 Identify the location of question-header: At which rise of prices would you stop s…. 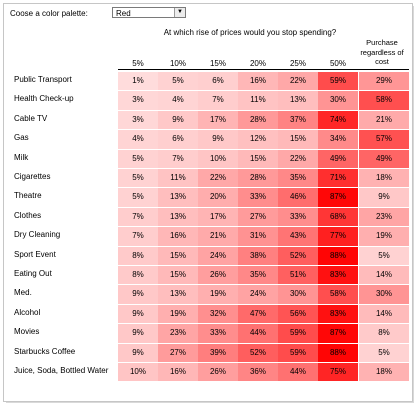
(250, 32).